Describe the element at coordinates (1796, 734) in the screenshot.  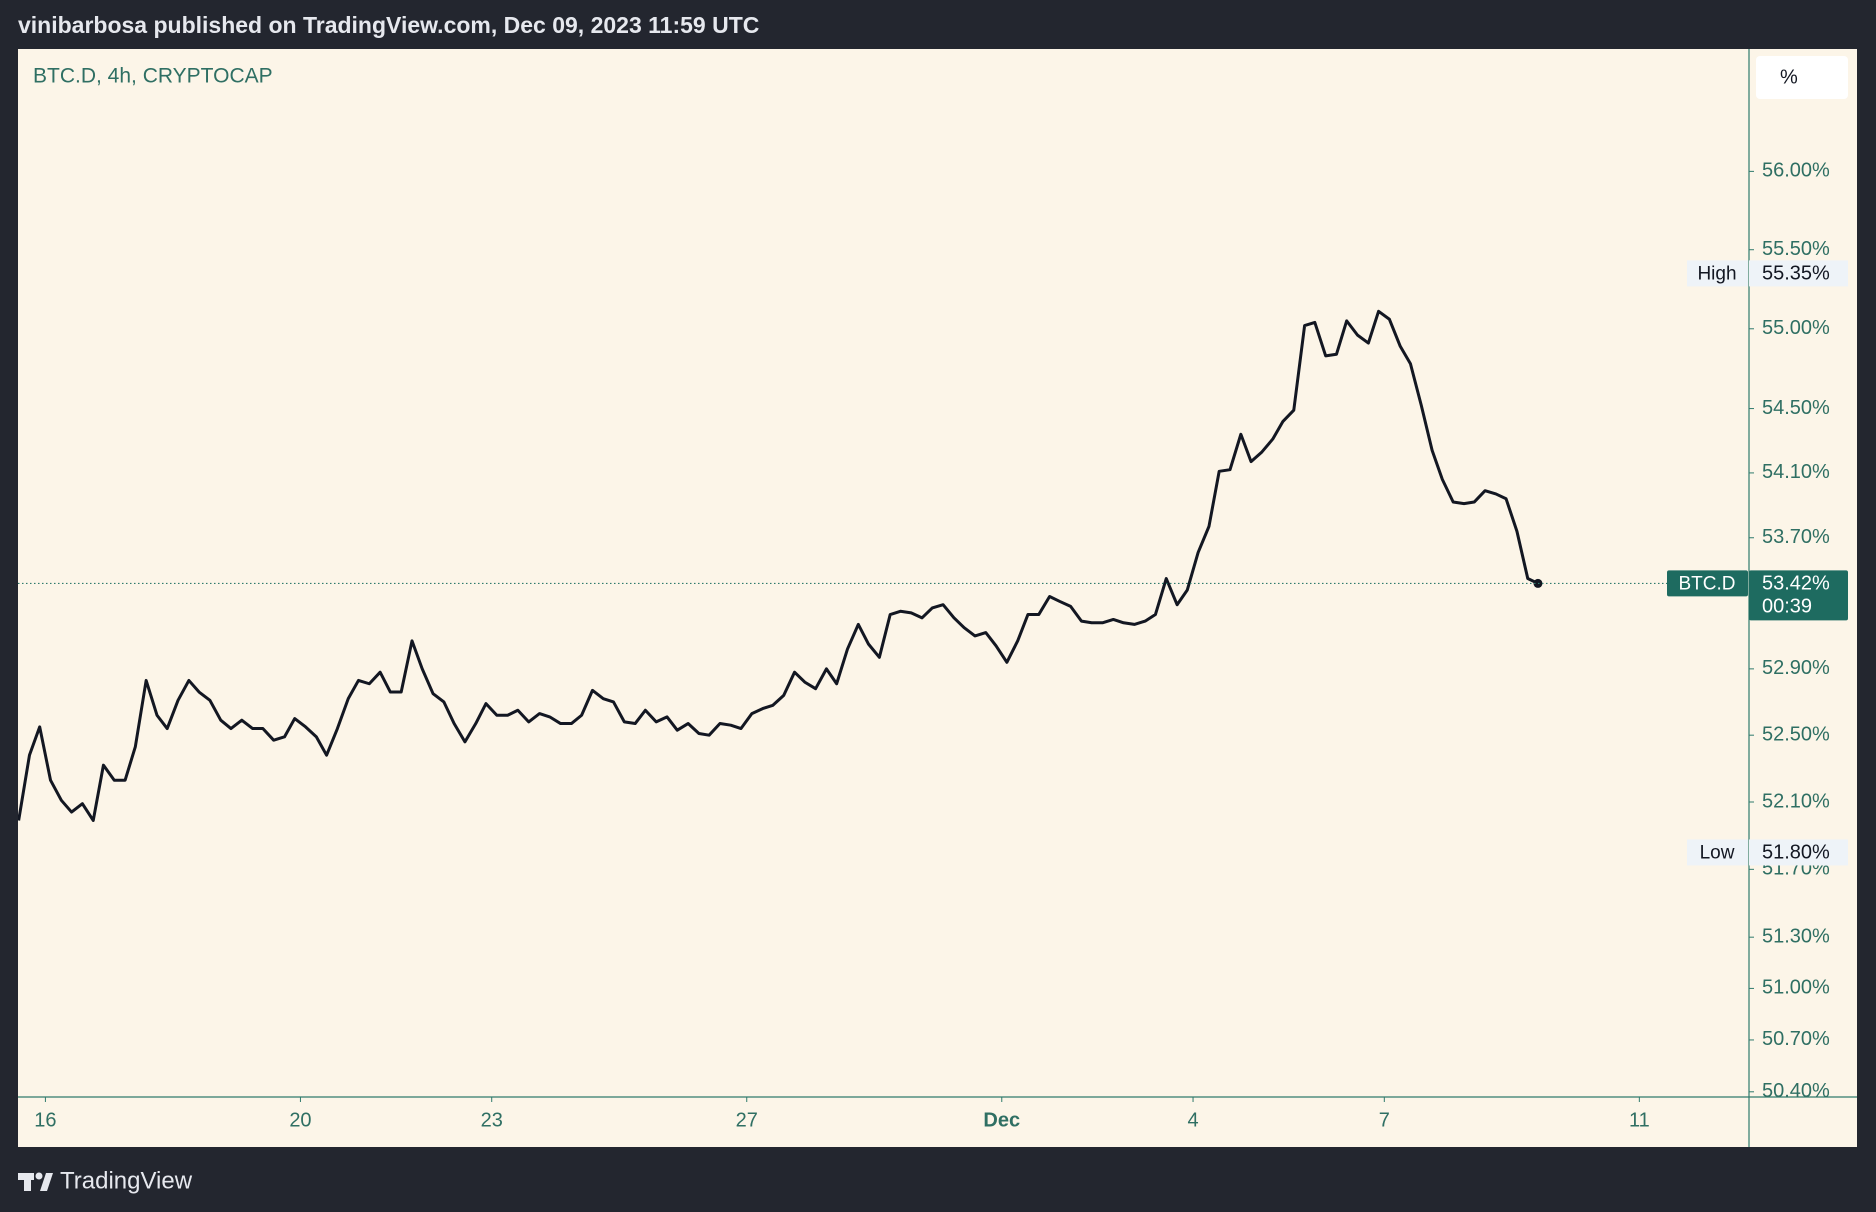
I see `y-tick-label: 52.50%` at that location.